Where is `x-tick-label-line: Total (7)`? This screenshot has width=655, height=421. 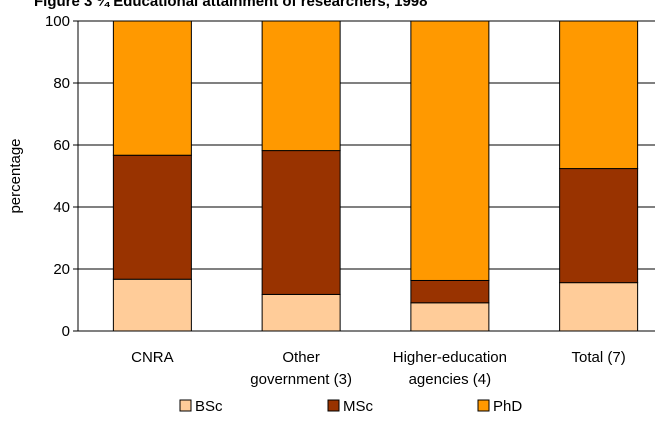 x-tick-label-line: Total (7) is located at coordinates (599, 357).